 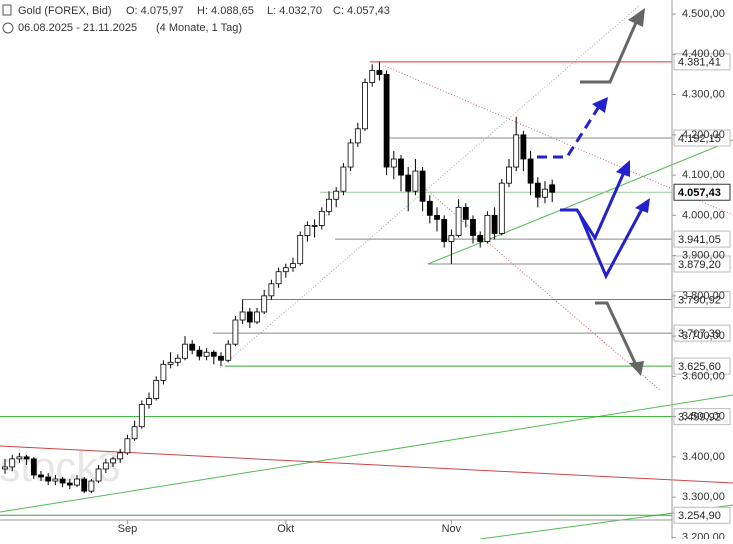 What do you see at coordinates (703, 535) in the screenshot?
I see `y-tick-label: 3.200,00` at bounding box center [703, 535].